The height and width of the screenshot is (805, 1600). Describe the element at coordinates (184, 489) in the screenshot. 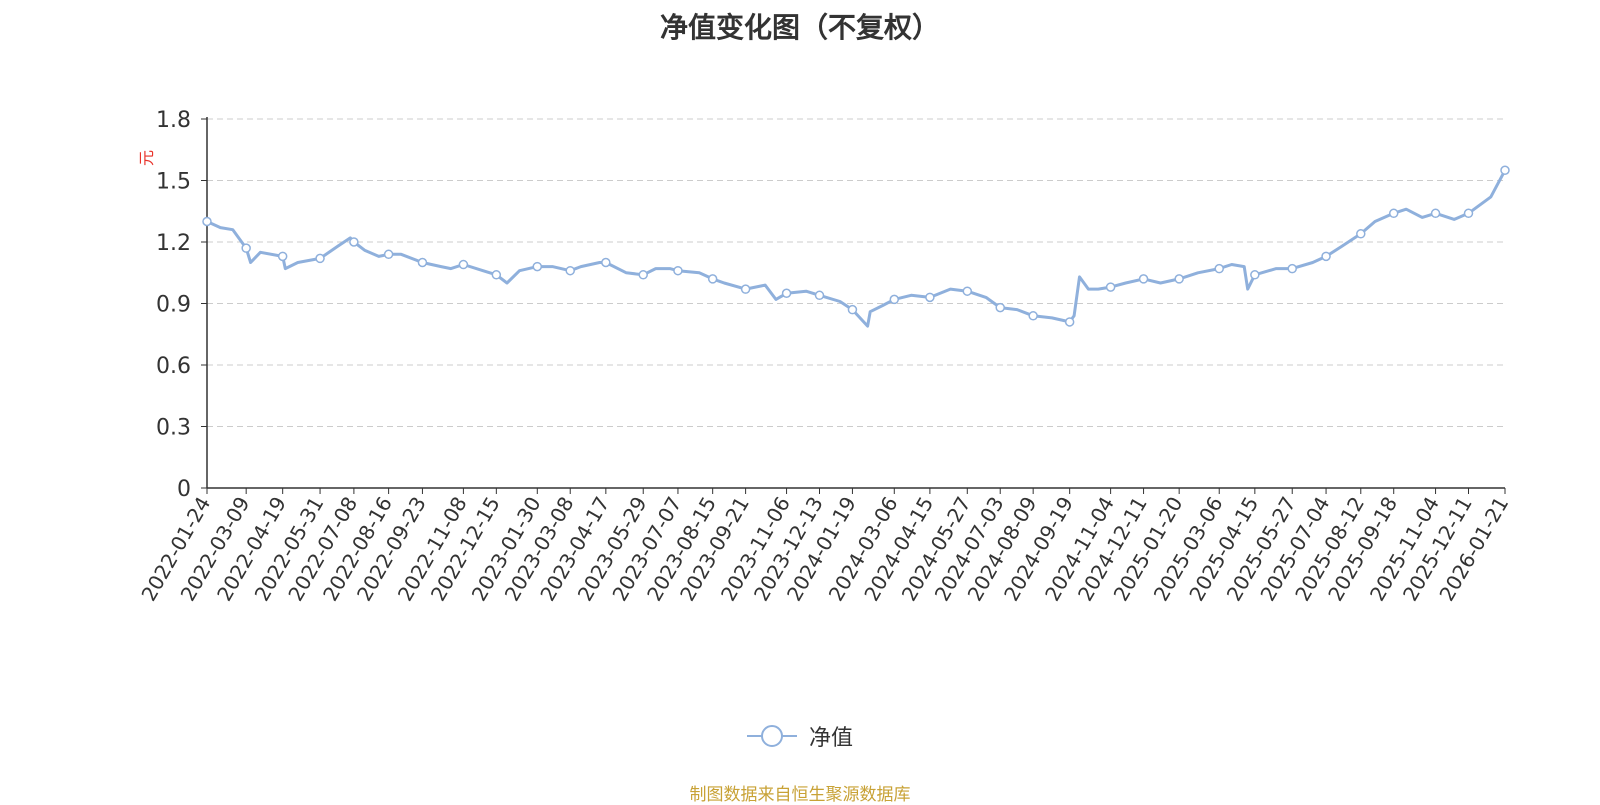

I see `y-tick-label: 0` at that location.